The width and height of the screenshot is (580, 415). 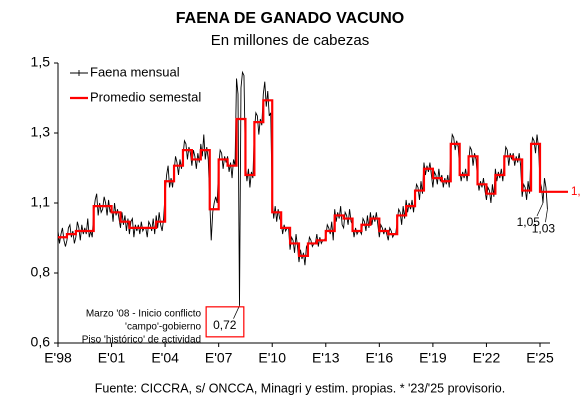 I want to click on x-tick-label: E'07, so click(x=219, y=358).